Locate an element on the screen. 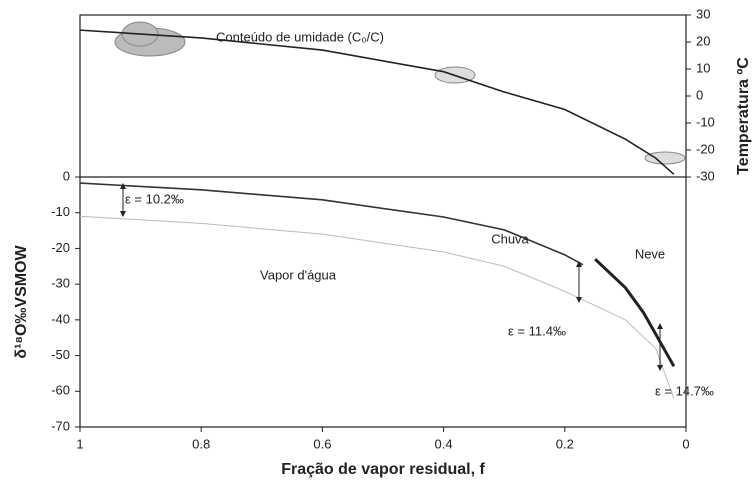 The image size is (754, 489). y2-axis-label: Temperatura ºC is located at coordinates (743, 116).